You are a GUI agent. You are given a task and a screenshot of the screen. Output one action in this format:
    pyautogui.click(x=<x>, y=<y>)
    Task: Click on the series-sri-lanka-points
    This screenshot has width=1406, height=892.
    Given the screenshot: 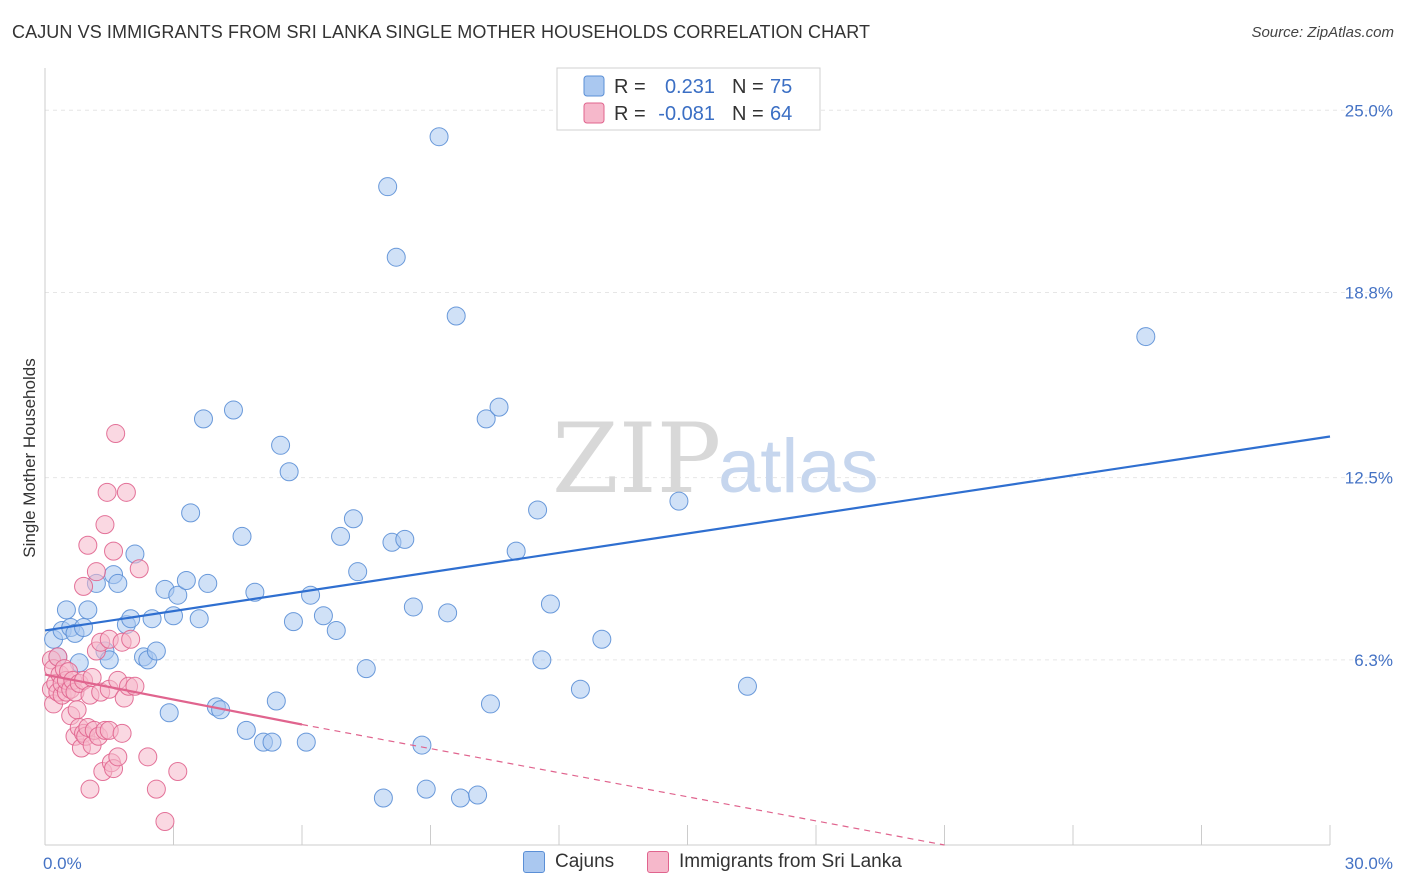 What is the action you would take?
    pyautogui.click(x=114, y=627)
    